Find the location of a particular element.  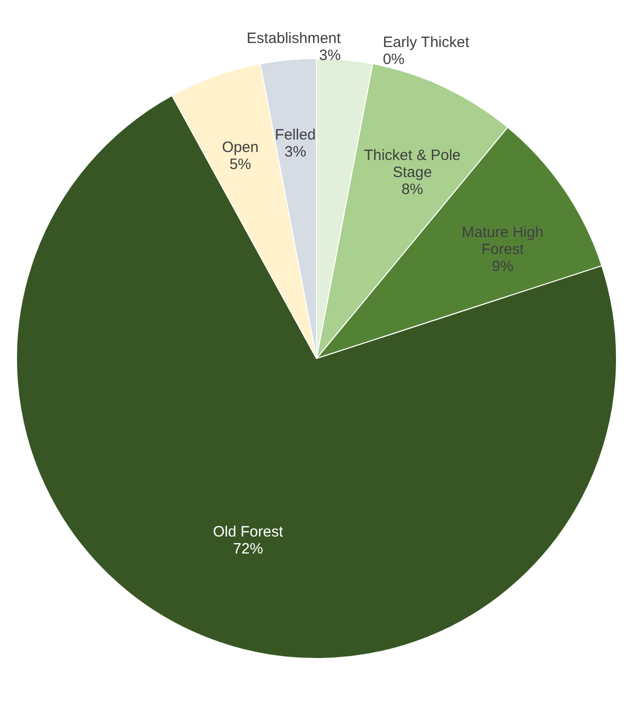

slice-label: Old Forest is located at coordinates (248, 531).